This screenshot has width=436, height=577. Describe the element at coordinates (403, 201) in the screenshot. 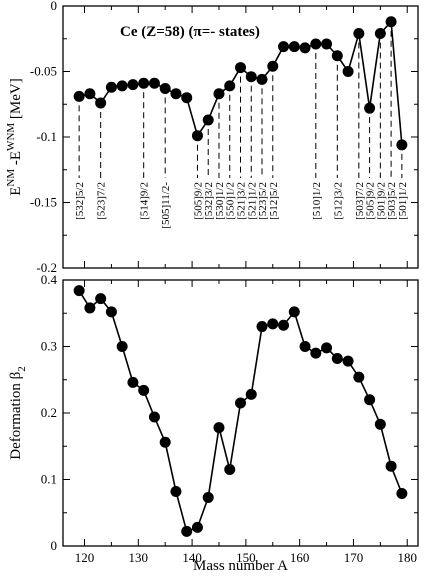

I see `state-label: [501]1/2` at that location.